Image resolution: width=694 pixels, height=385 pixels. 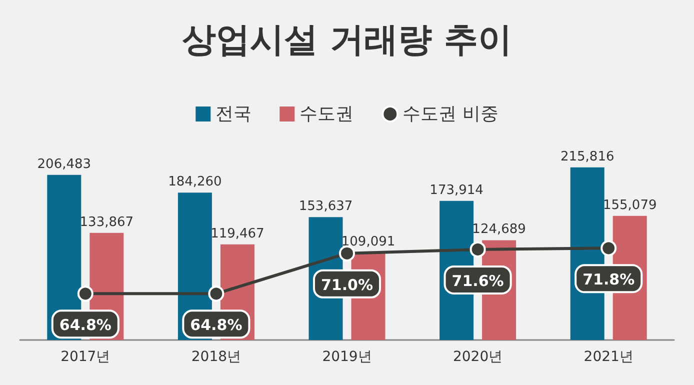 What do you see at coordinates (327, 114) in the screenshot?
I see `legend-label: 수도권` at bounding box center [327, 114].